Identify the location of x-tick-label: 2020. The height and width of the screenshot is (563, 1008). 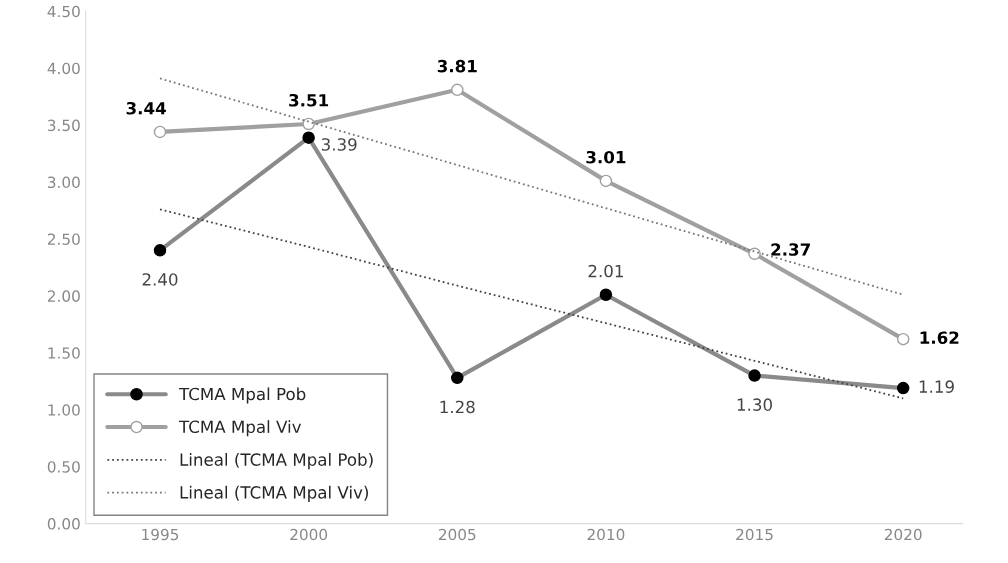
(903, 534).